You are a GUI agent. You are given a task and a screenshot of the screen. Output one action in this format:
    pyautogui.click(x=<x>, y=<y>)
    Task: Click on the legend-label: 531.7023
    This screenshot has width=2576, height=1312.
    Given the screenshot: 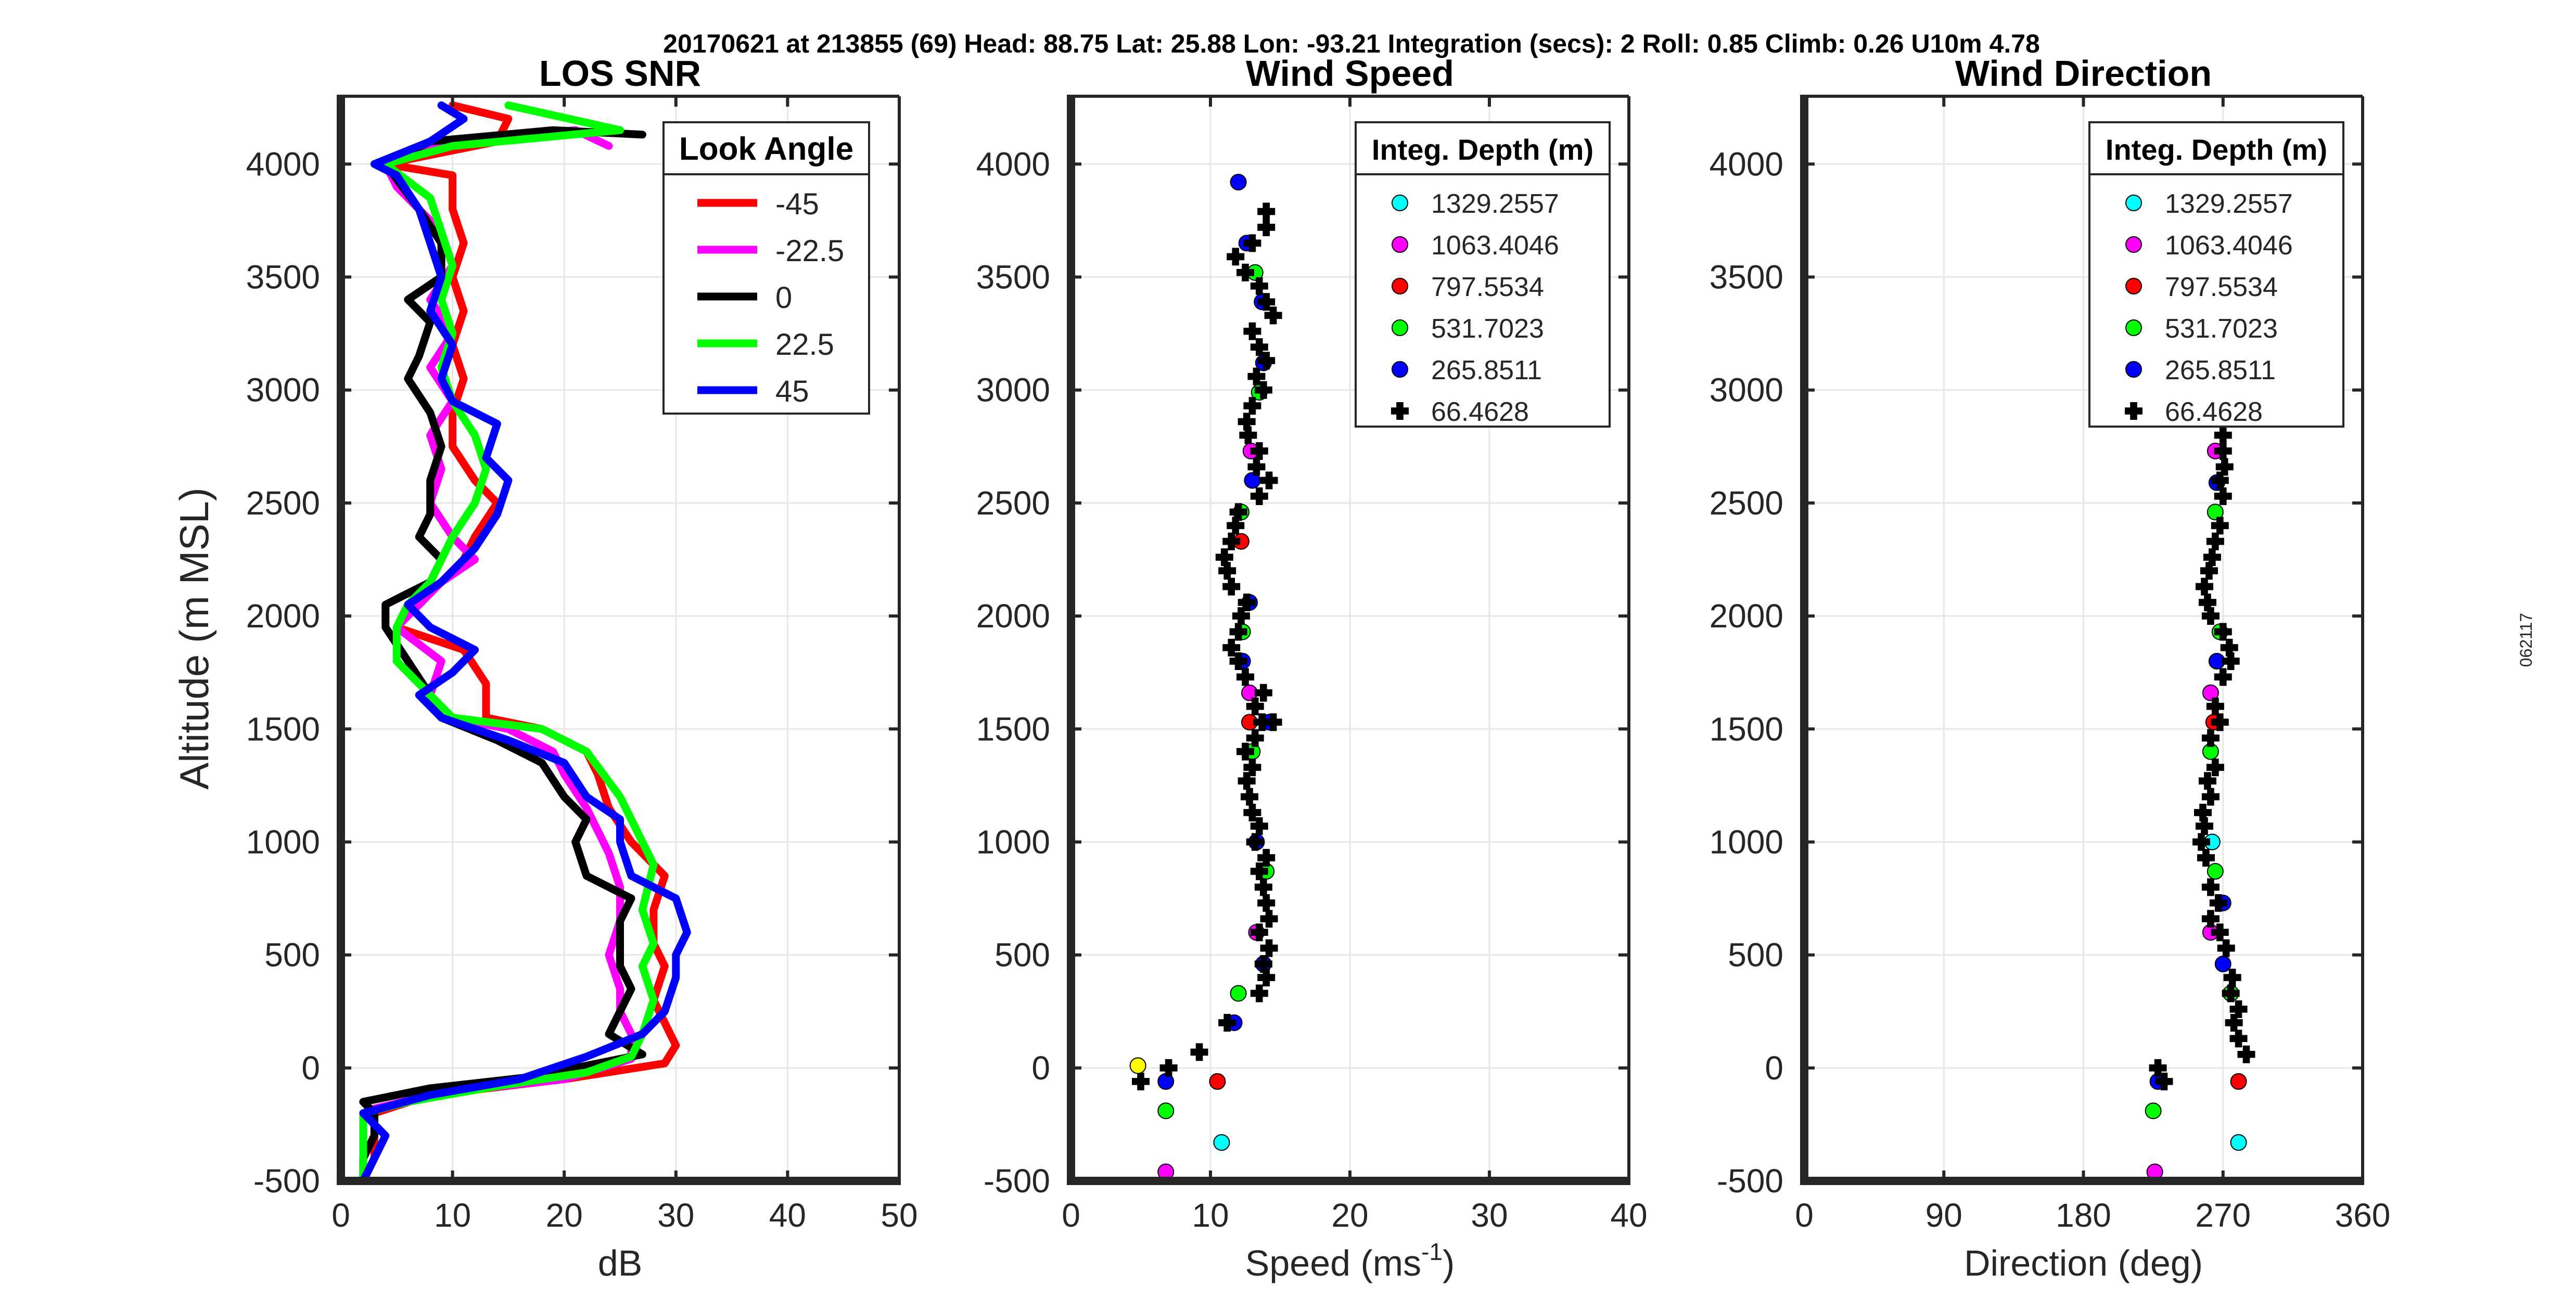 What is the action you would take?
    pyautogui.click(x=2221, y=329)
    